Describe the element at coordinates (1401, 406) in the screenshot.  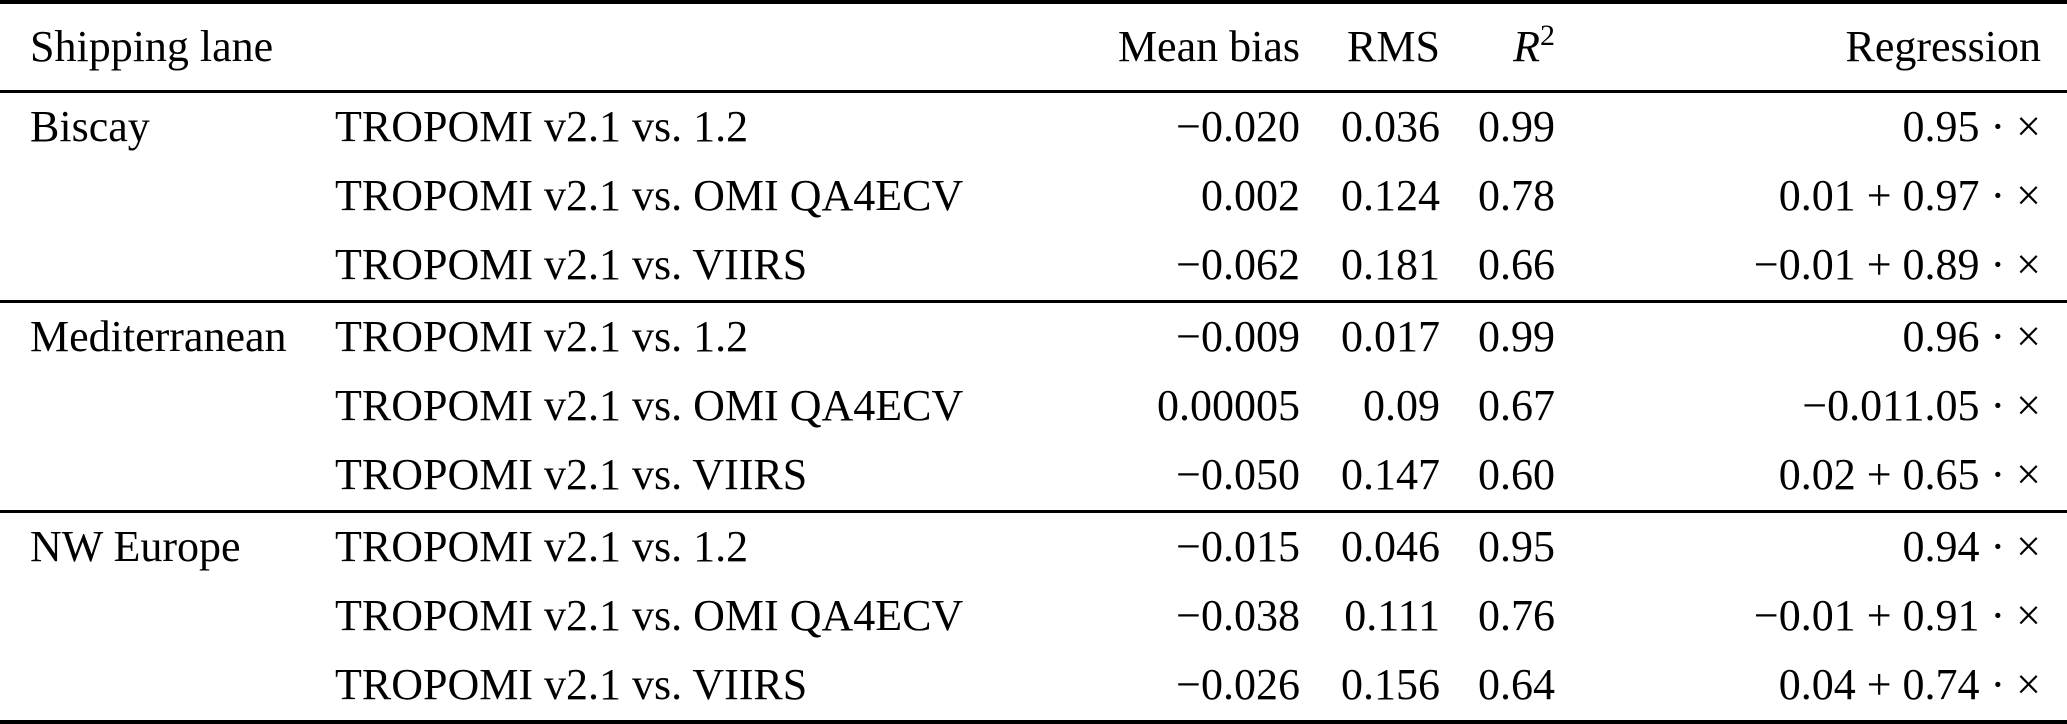
I see `rms-cell: 0.09` at that location.